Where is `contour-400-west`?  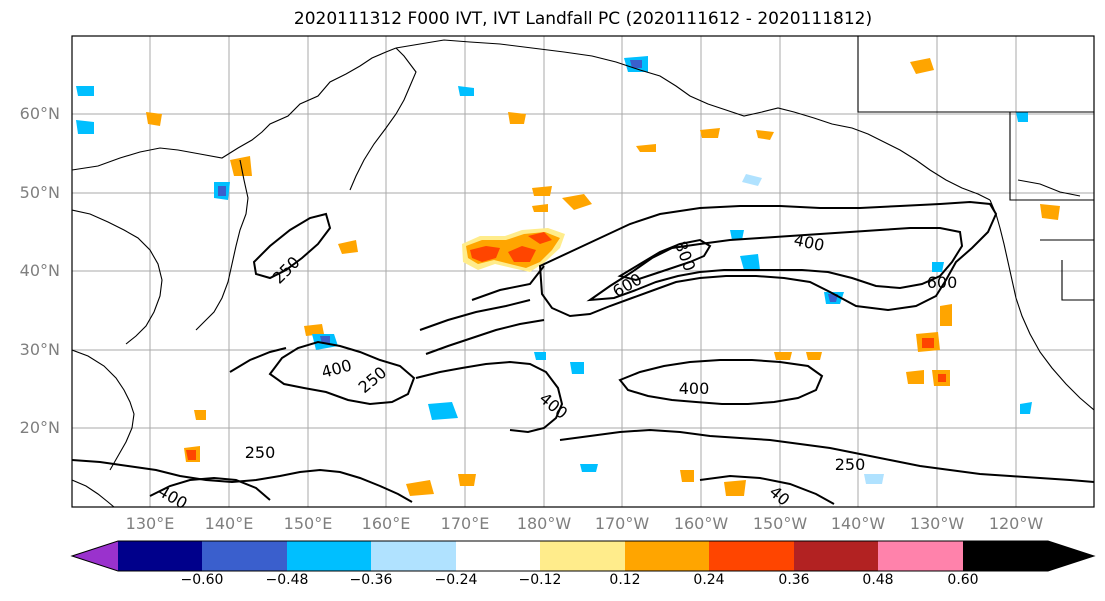 contour-400-west is located at coordinates (342, 373).